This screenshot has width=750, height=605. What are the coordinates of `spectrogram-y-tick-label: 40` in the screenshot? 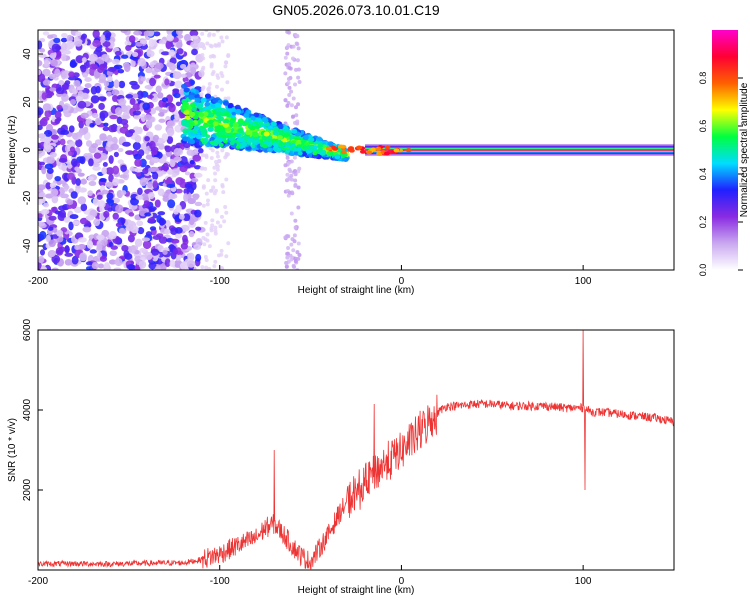 It's located at (27, 54).